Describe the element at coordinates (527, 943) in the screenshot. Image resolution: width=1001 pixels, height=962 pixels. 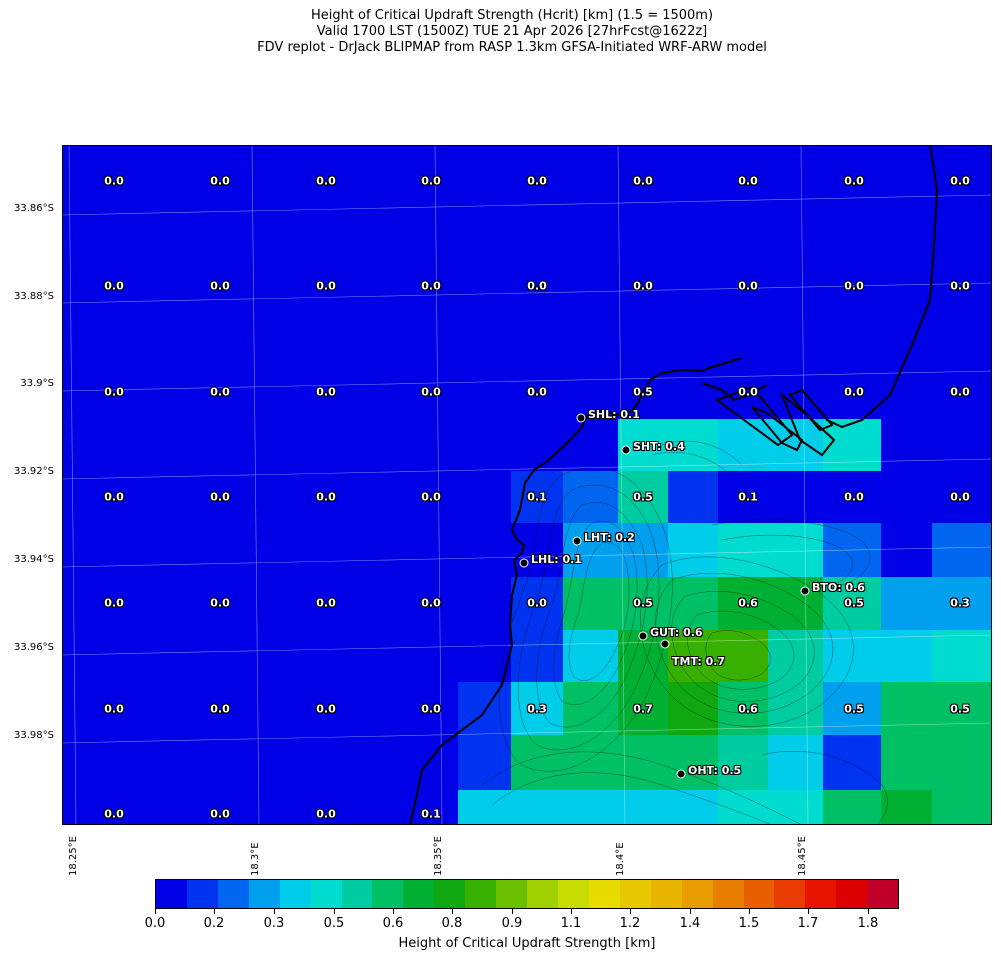
I see `colorbar-title: Height of Critical Updraft Strength [km]` at that location.